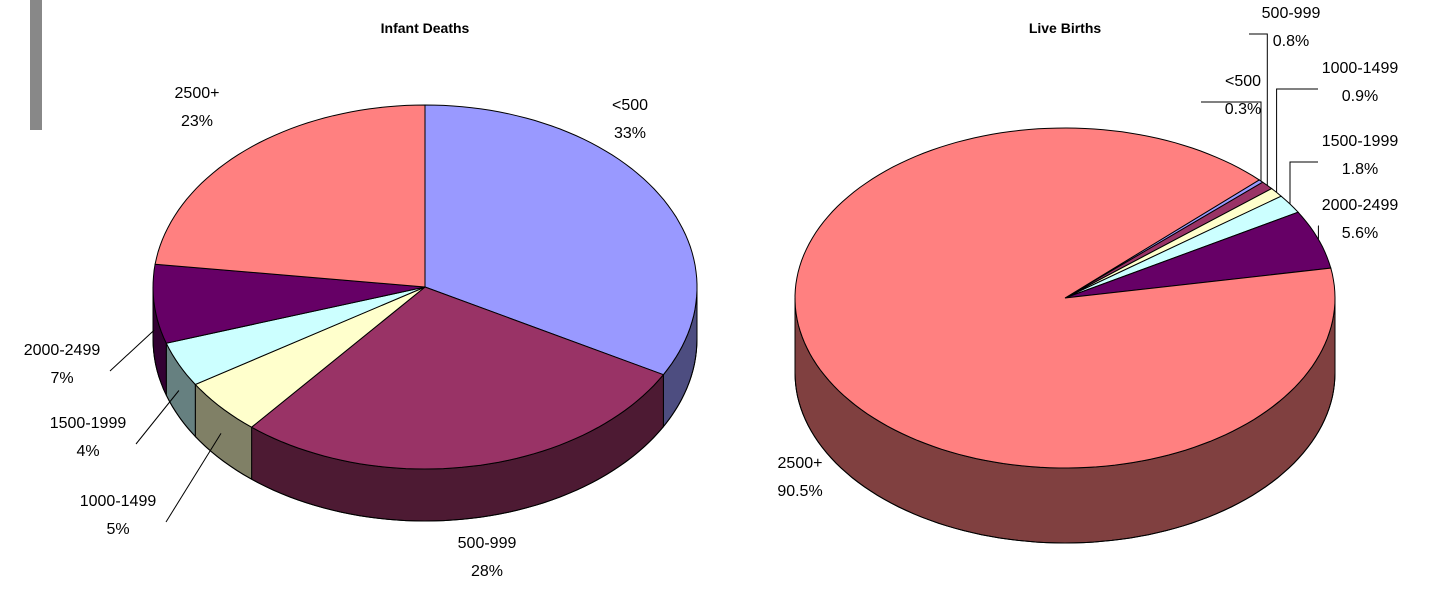 Image resolution: width=1438 pixels, height=593 pixels. Describe the element at coordinates (117, 529) in the screenshot. I see `slice-value-label: 5%` at that location.